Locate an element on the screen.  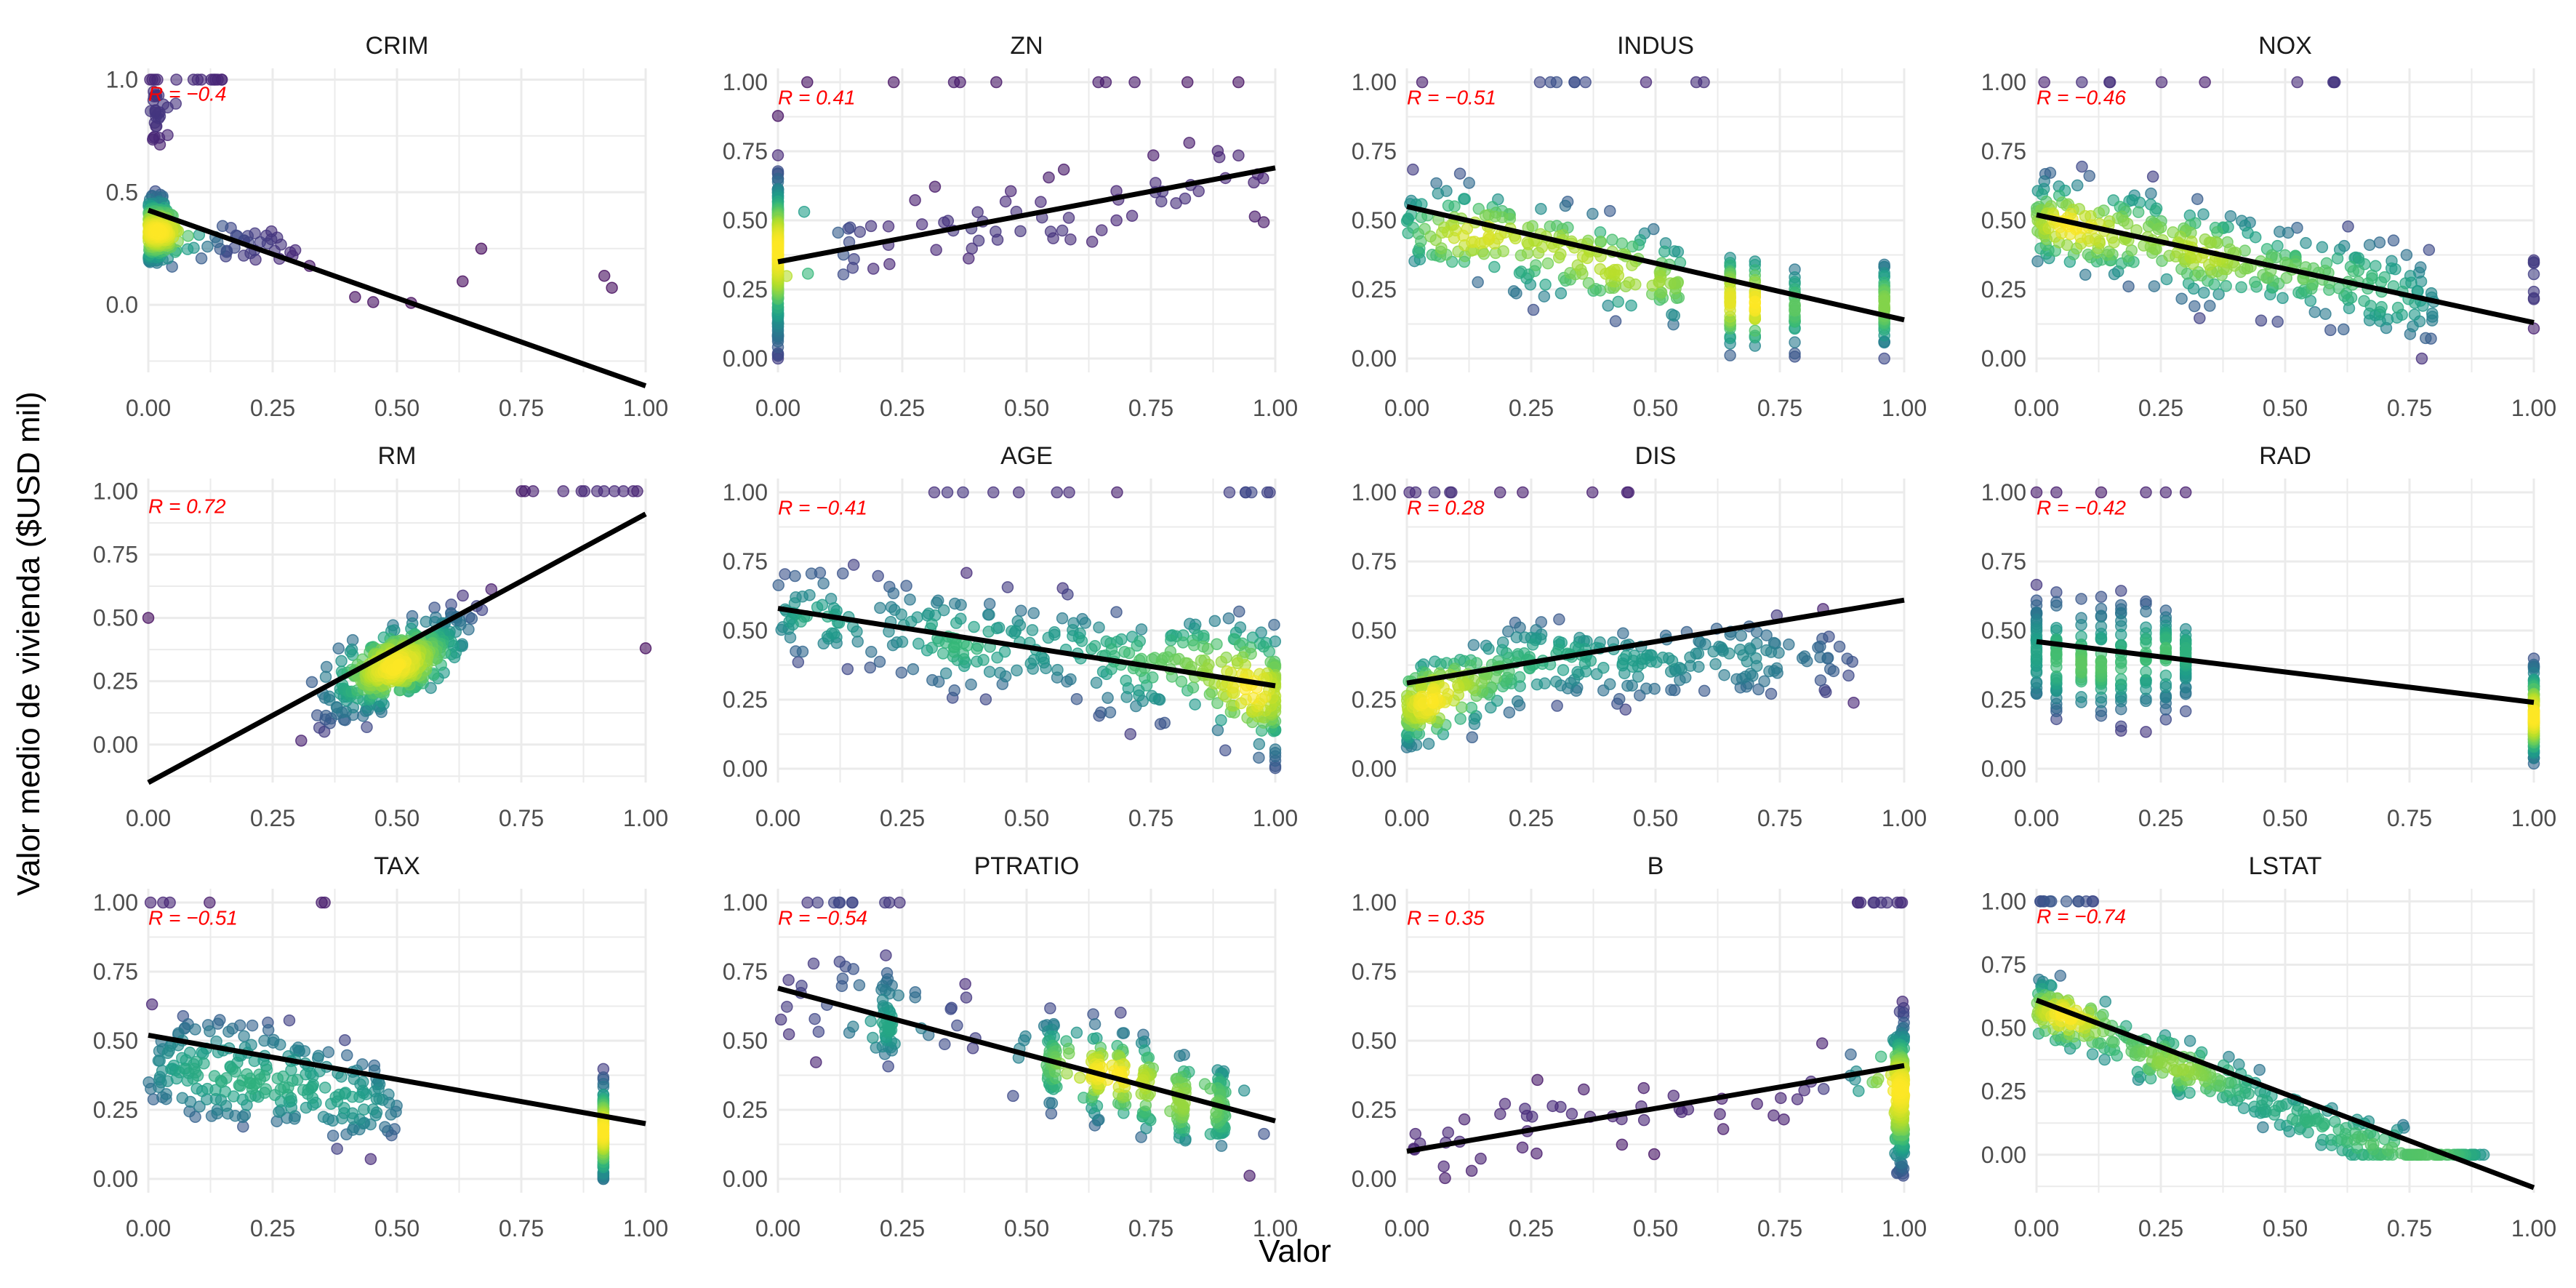
x-tick-label: 0.25 is located at coordinates (903, 408).